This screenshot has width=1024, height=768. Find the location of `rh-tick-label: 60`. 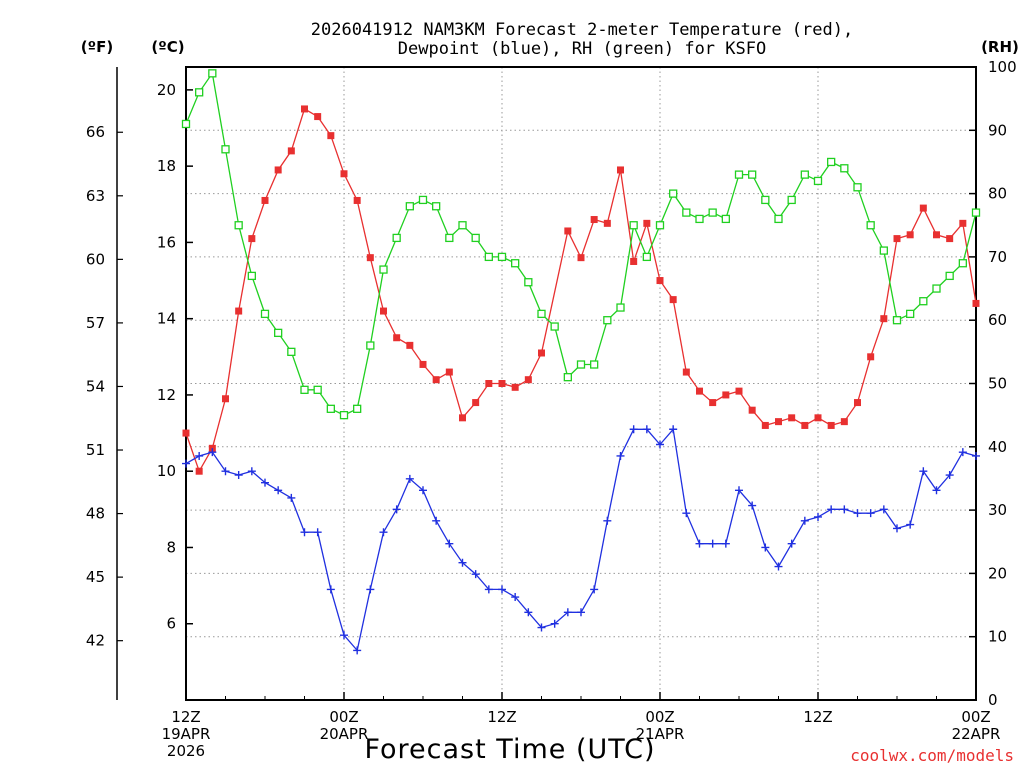

rh-tick-label: 60 is located at coordinates (997, 320).